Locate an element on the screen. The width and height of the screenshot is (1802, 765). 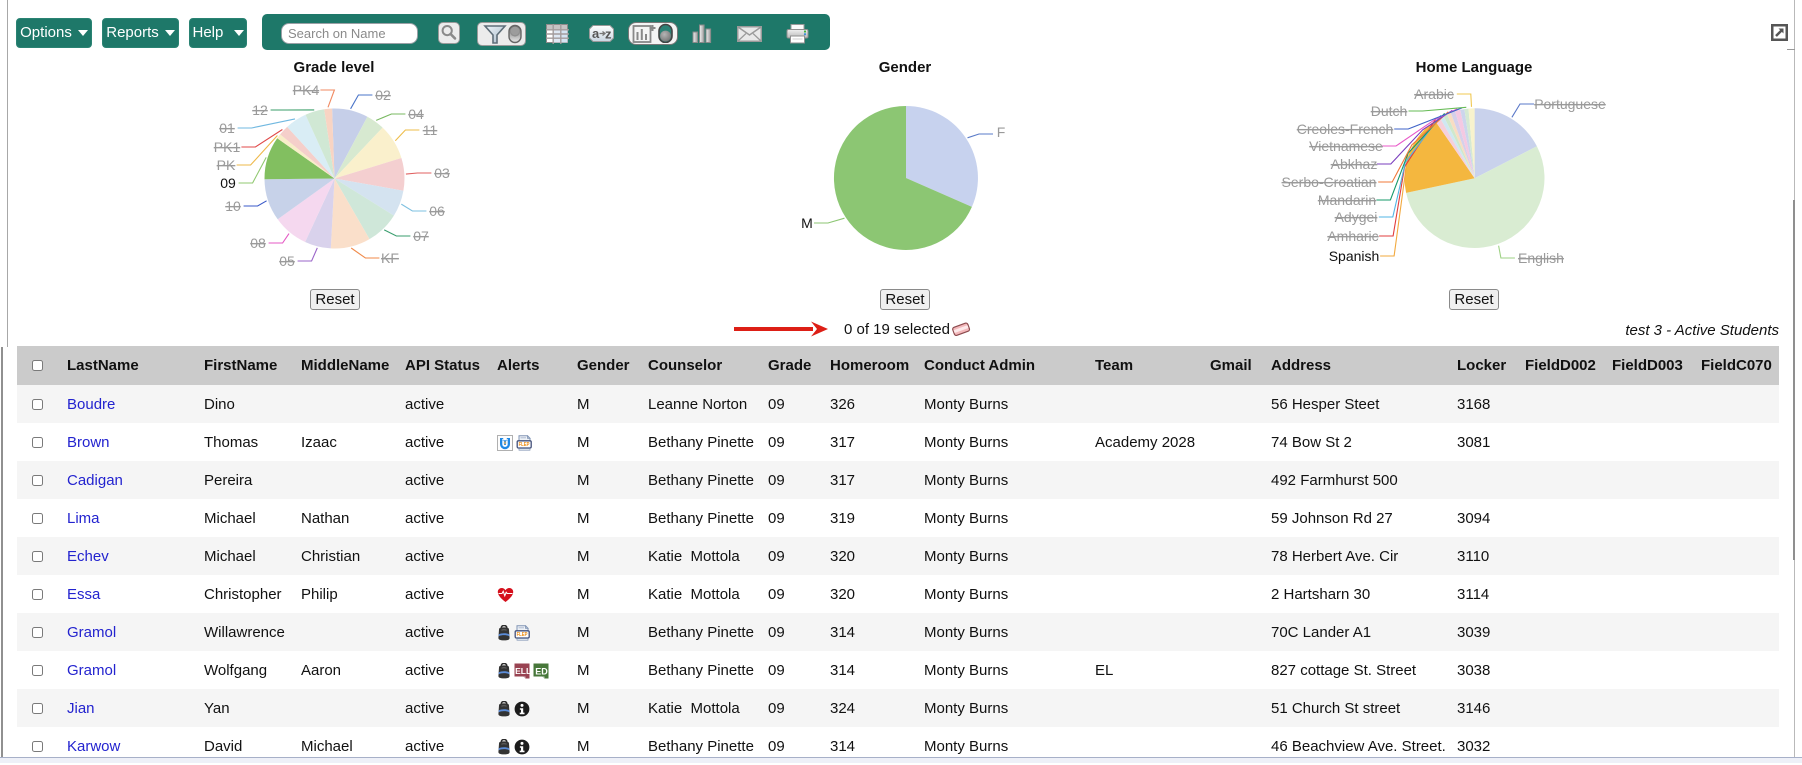
svg-text: PK4 is located at coordinates (306, 90).